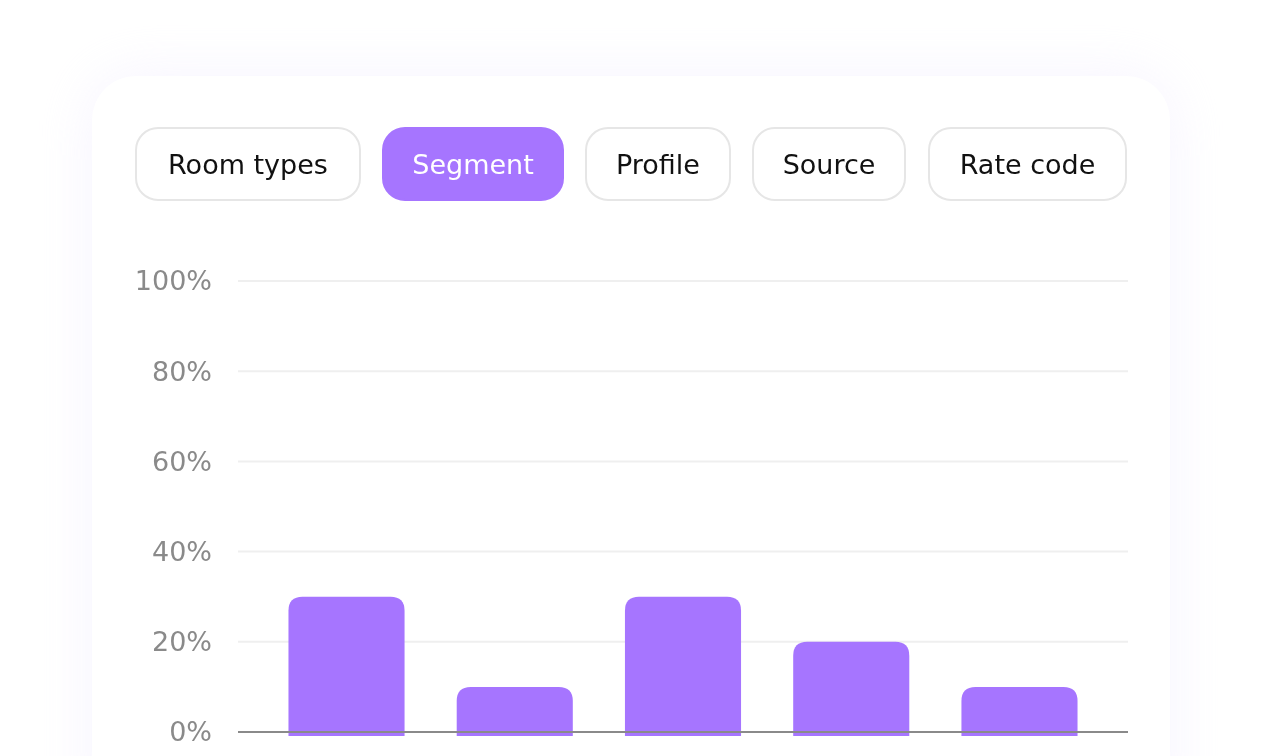 Image resolution: width=1275 pixels, height=756 pixels. Describe the element at coordinates (181, 461) in the screenshot. I see `y-tick-label: 60%` at that location.